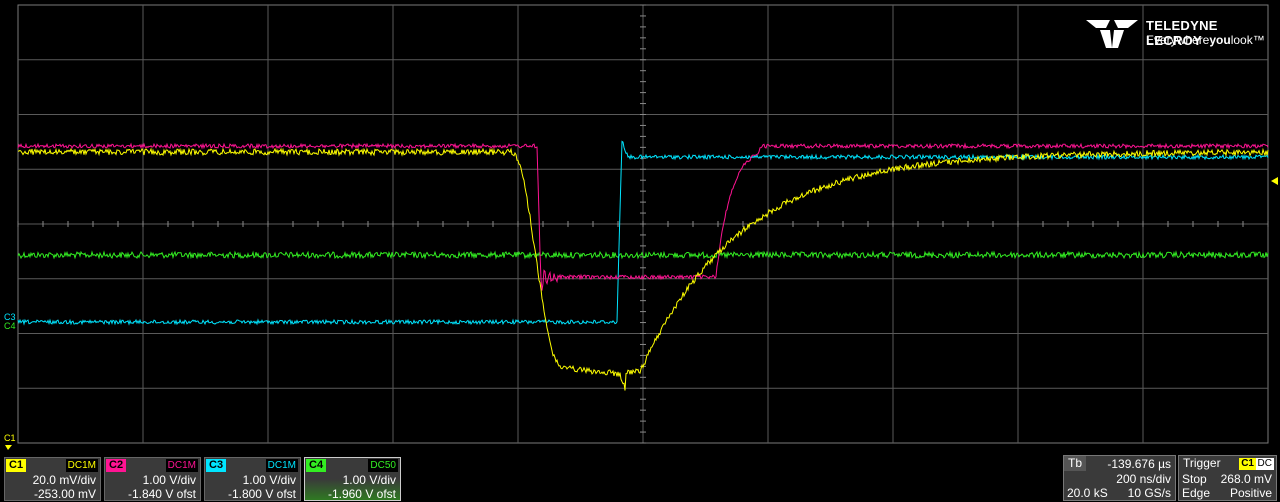  What do you see at coordinates (10, 326) in the screenshot?
I see `channel-c4-ground-marker: C4` at bounding box center [10, 326].